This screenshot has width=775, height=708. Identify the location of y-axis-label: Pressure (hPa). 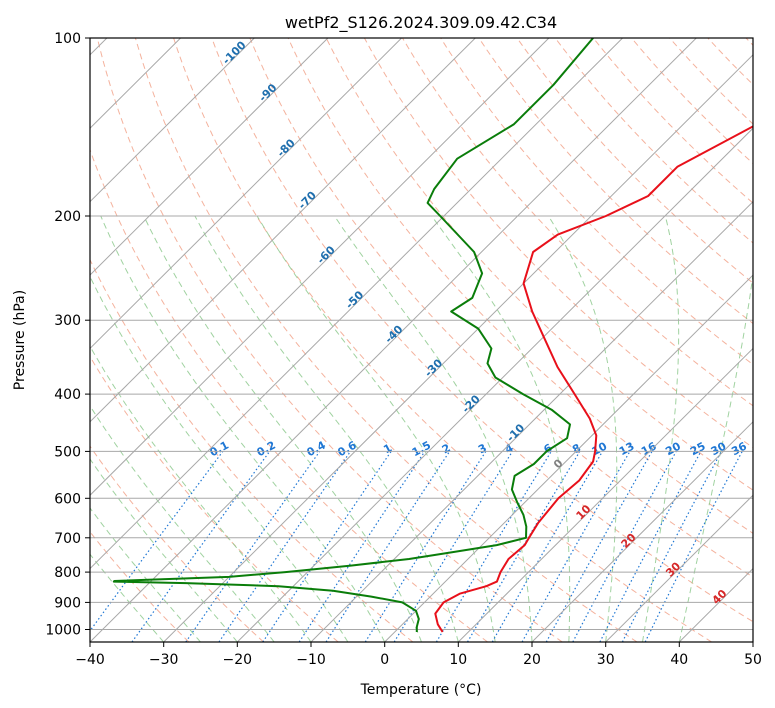
(20, 340).